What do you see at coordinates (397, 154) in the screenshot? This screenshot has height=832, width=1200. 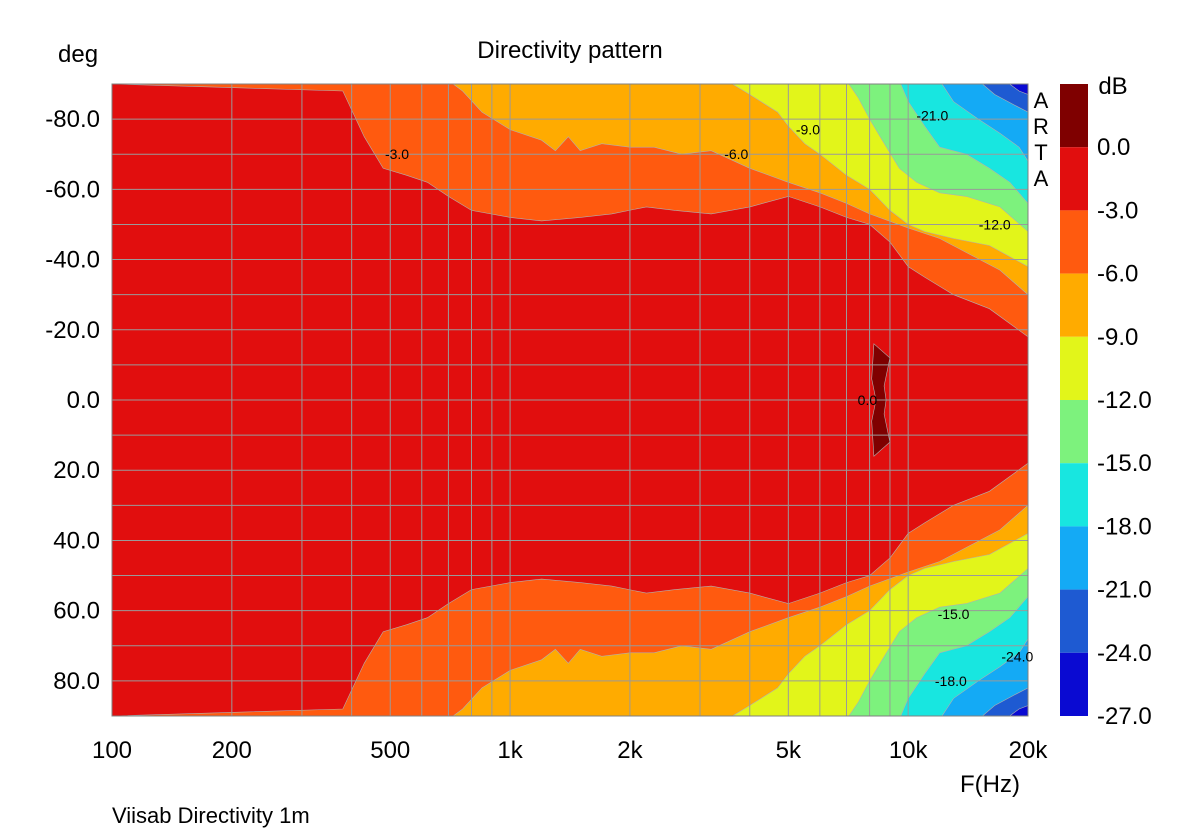 I see `contour-label: -3.0` at bounding box center [397, 154].